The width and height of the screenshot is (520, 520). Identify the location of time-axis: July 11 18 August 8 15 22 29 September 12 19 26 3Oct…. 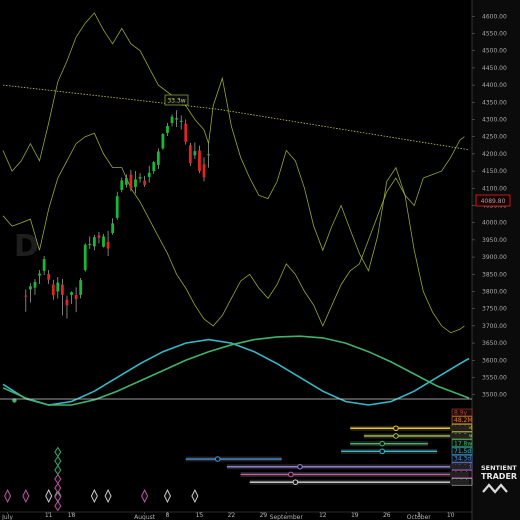
(236, 515).